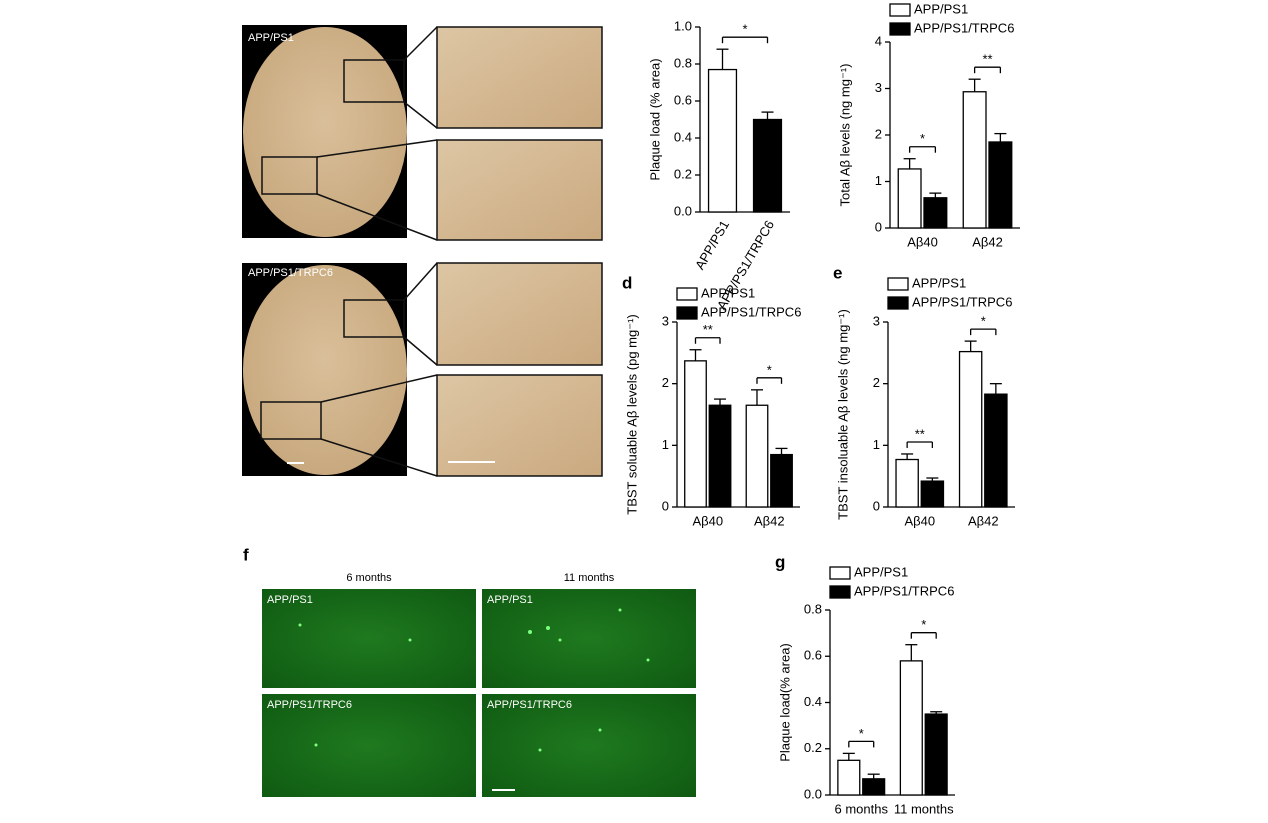  Describe the element at coordinates (876, 444) in the screenshot. I see `y-tick-label: 1` at that location.